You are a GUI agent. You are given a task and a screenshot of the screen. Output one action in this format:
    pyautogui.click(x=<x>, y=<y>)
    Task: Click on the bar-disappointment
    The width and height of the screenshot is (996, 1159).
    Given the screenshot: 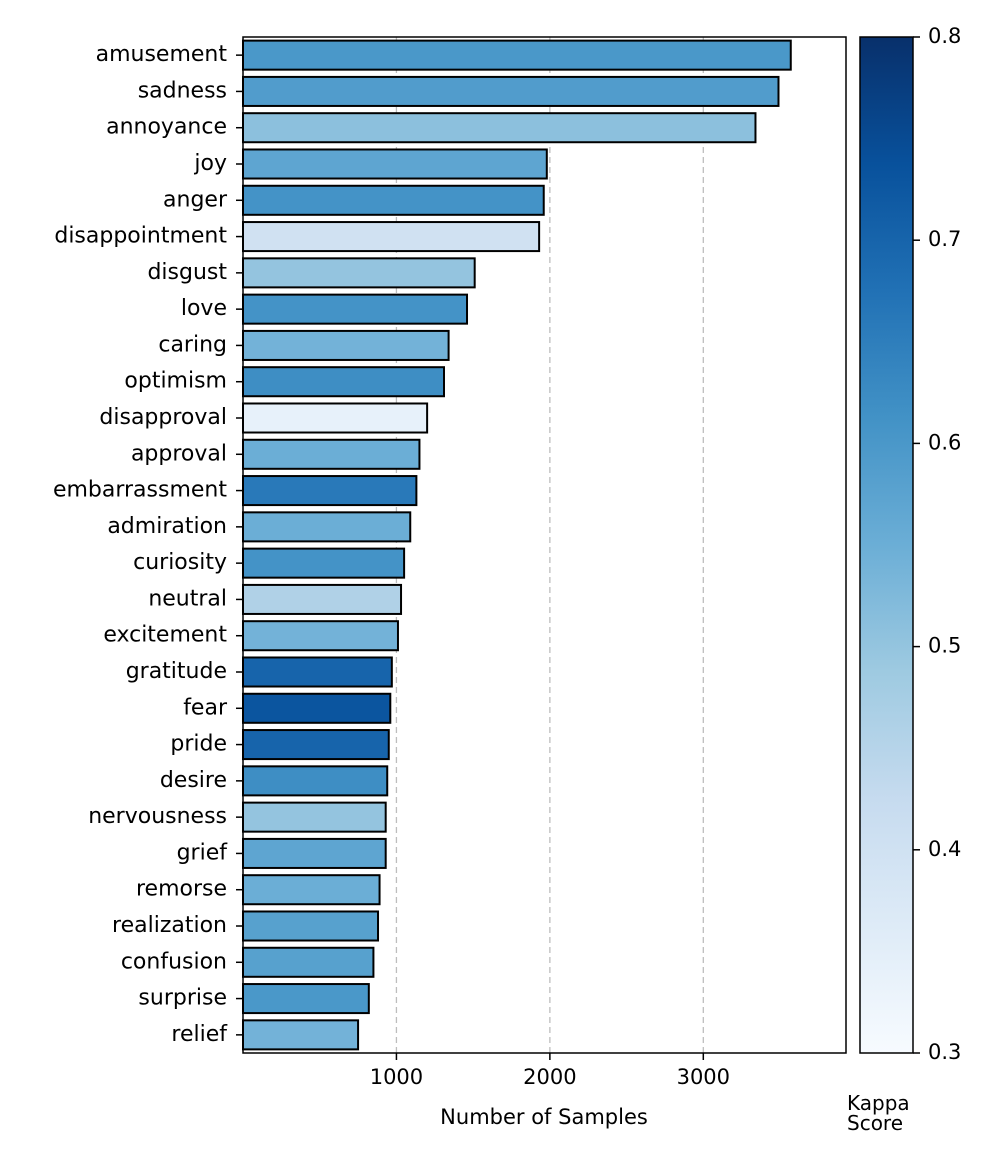 What is the action you would take?
    pyautogui.click(x=391, y=237)
    